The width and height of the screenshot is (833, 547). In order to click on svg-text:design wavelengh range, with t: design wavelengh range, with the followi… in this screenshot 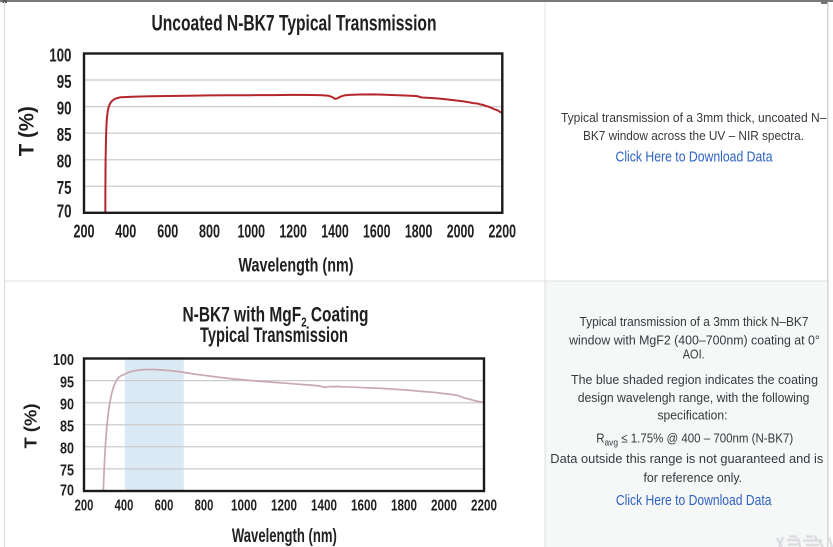, I will do `click(694, 397)`.